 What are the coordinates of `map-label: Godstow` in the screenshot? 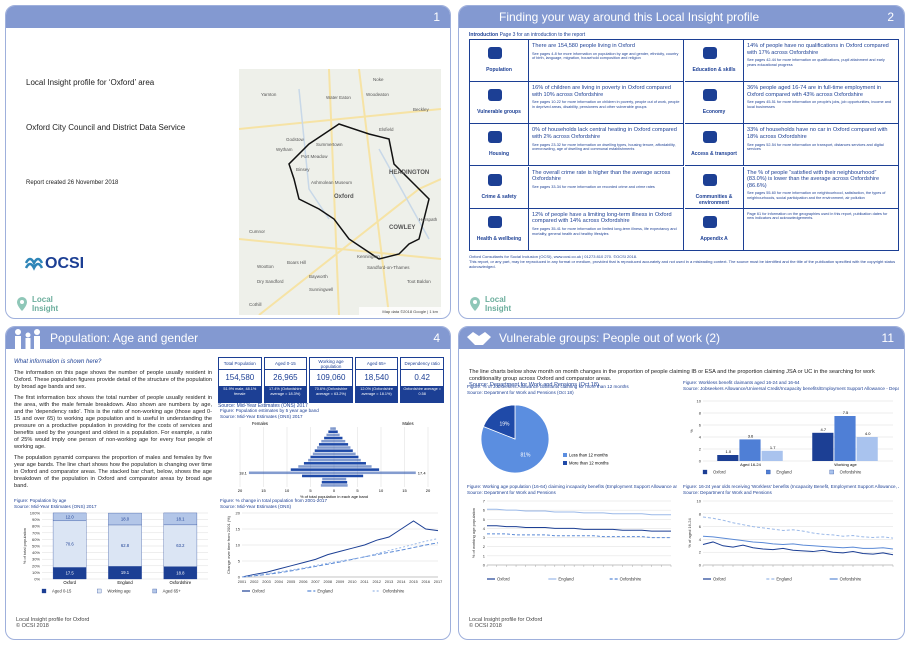 It's located at (295, 139).